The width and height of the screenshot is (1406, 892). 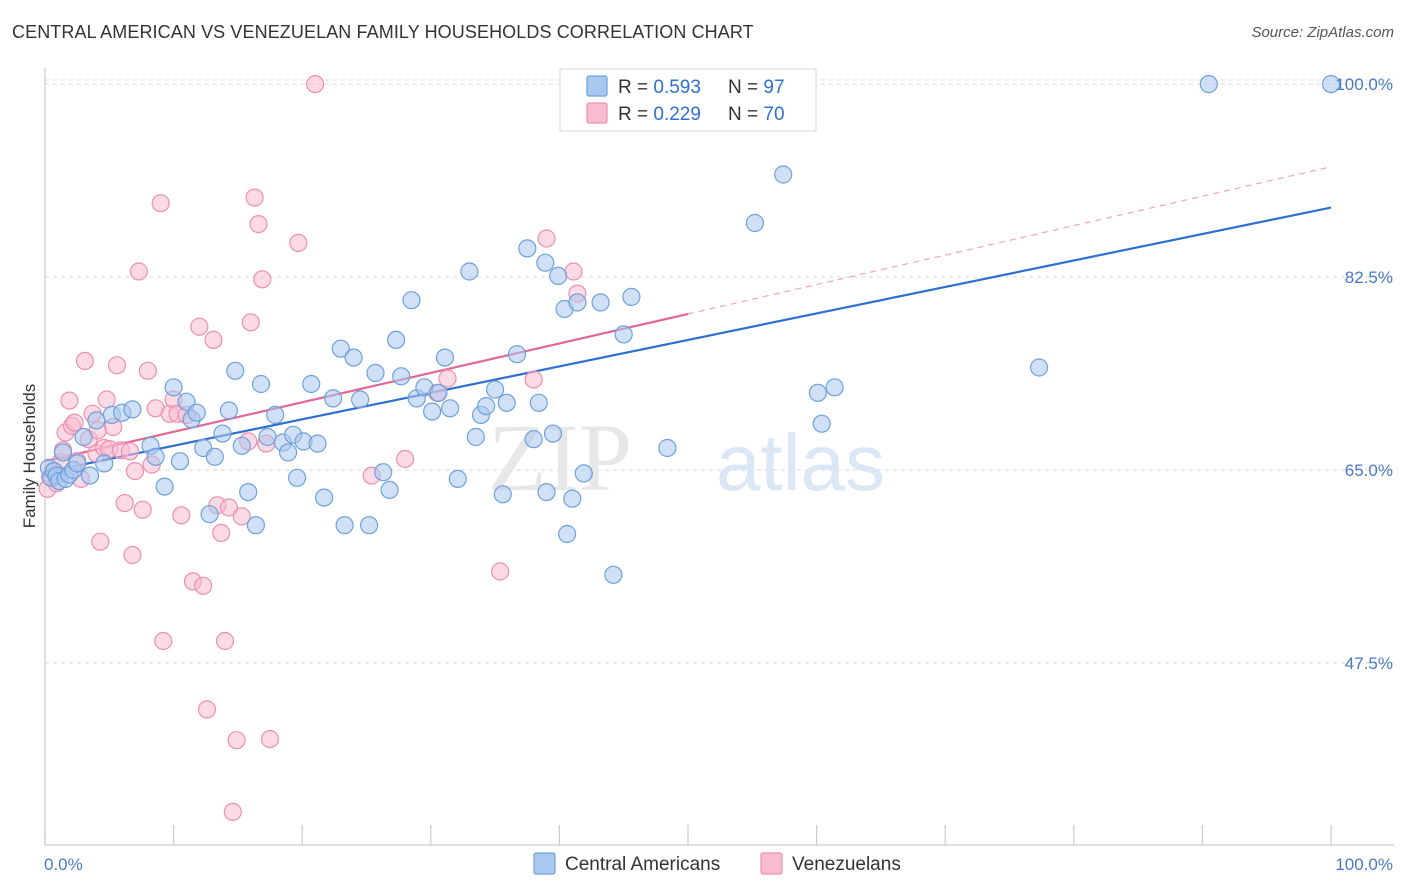 I want to click on y-axis-label: Family Households, so click(x=29, y=456).